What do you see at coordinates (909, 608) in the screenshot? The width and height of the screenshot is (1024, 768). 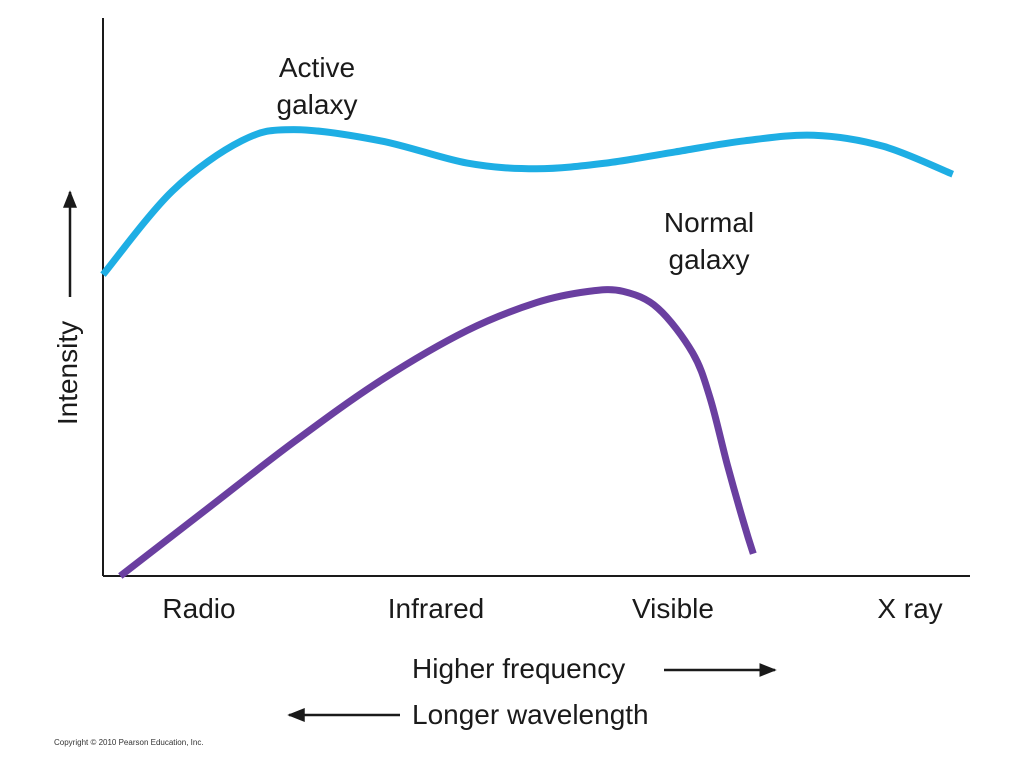 I see `x-tick-label-xray: X ray` at bounding box center [909, 608].